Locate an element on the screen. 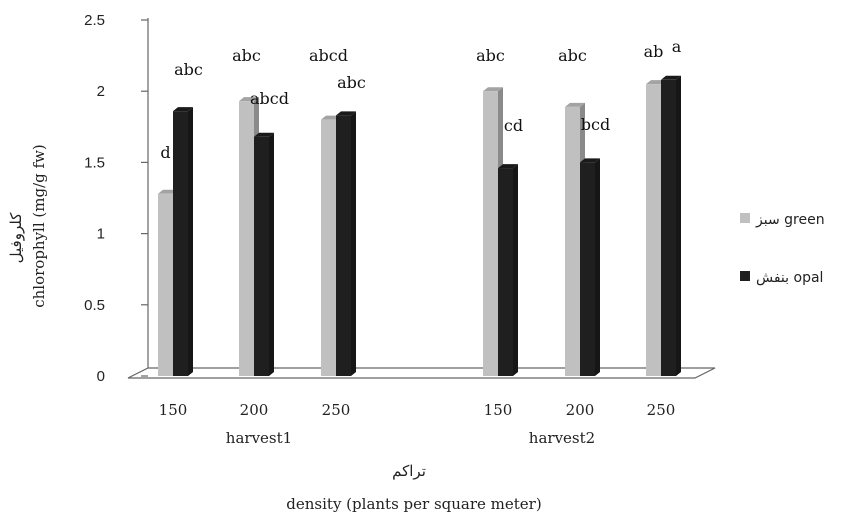 The image size is (856, 519). significance-label: a is located at coordinates (677, 46).